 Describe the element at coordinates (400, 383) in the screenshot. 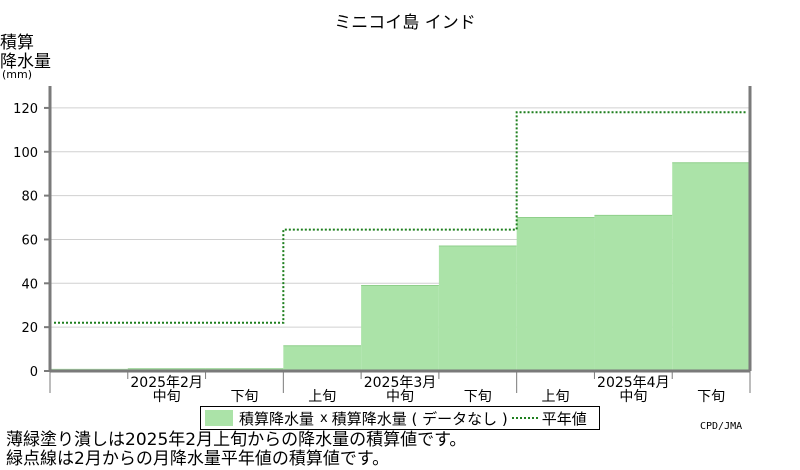

I see `x-tick-label-month: 2025年3月` at that location.